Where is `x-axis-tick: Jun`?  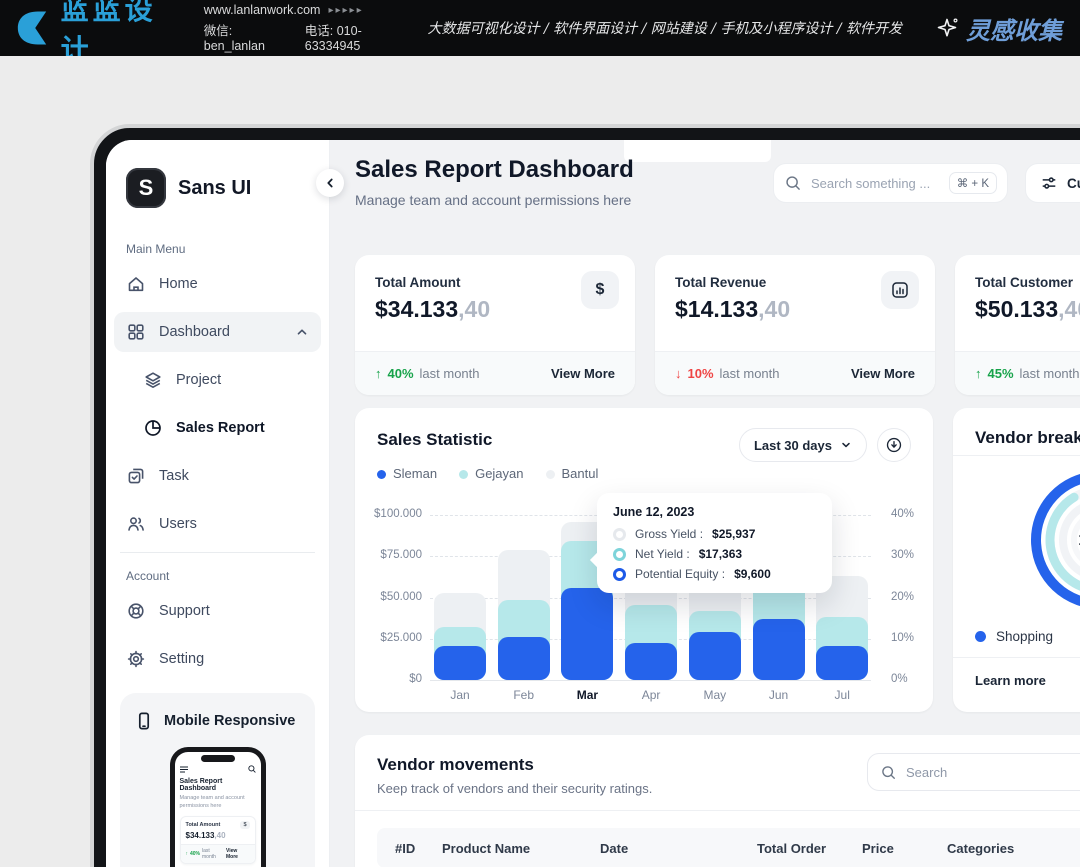 x-axis-tick: Jun is located at coordinates (778, 695).